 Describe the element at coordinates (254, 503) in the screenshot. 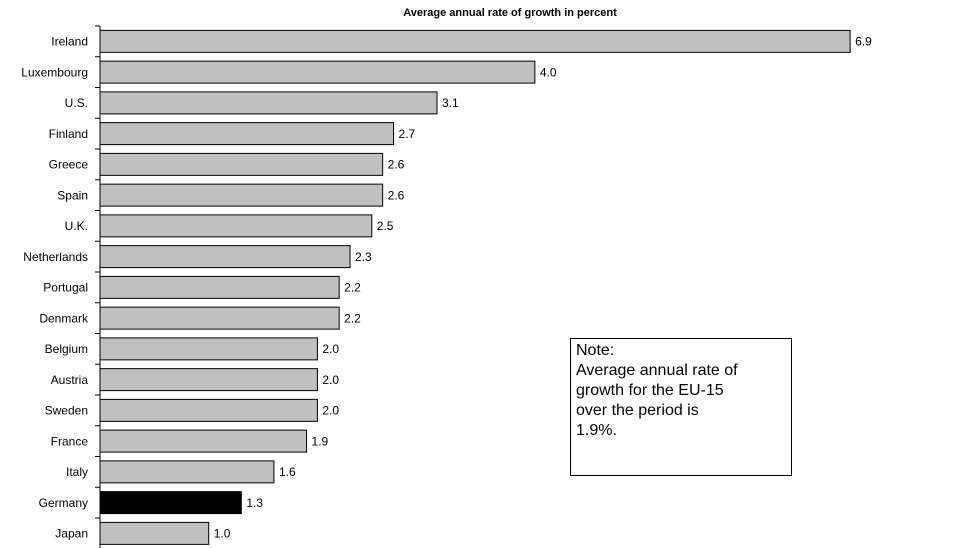

I see `value-label: 1.3` at that location.